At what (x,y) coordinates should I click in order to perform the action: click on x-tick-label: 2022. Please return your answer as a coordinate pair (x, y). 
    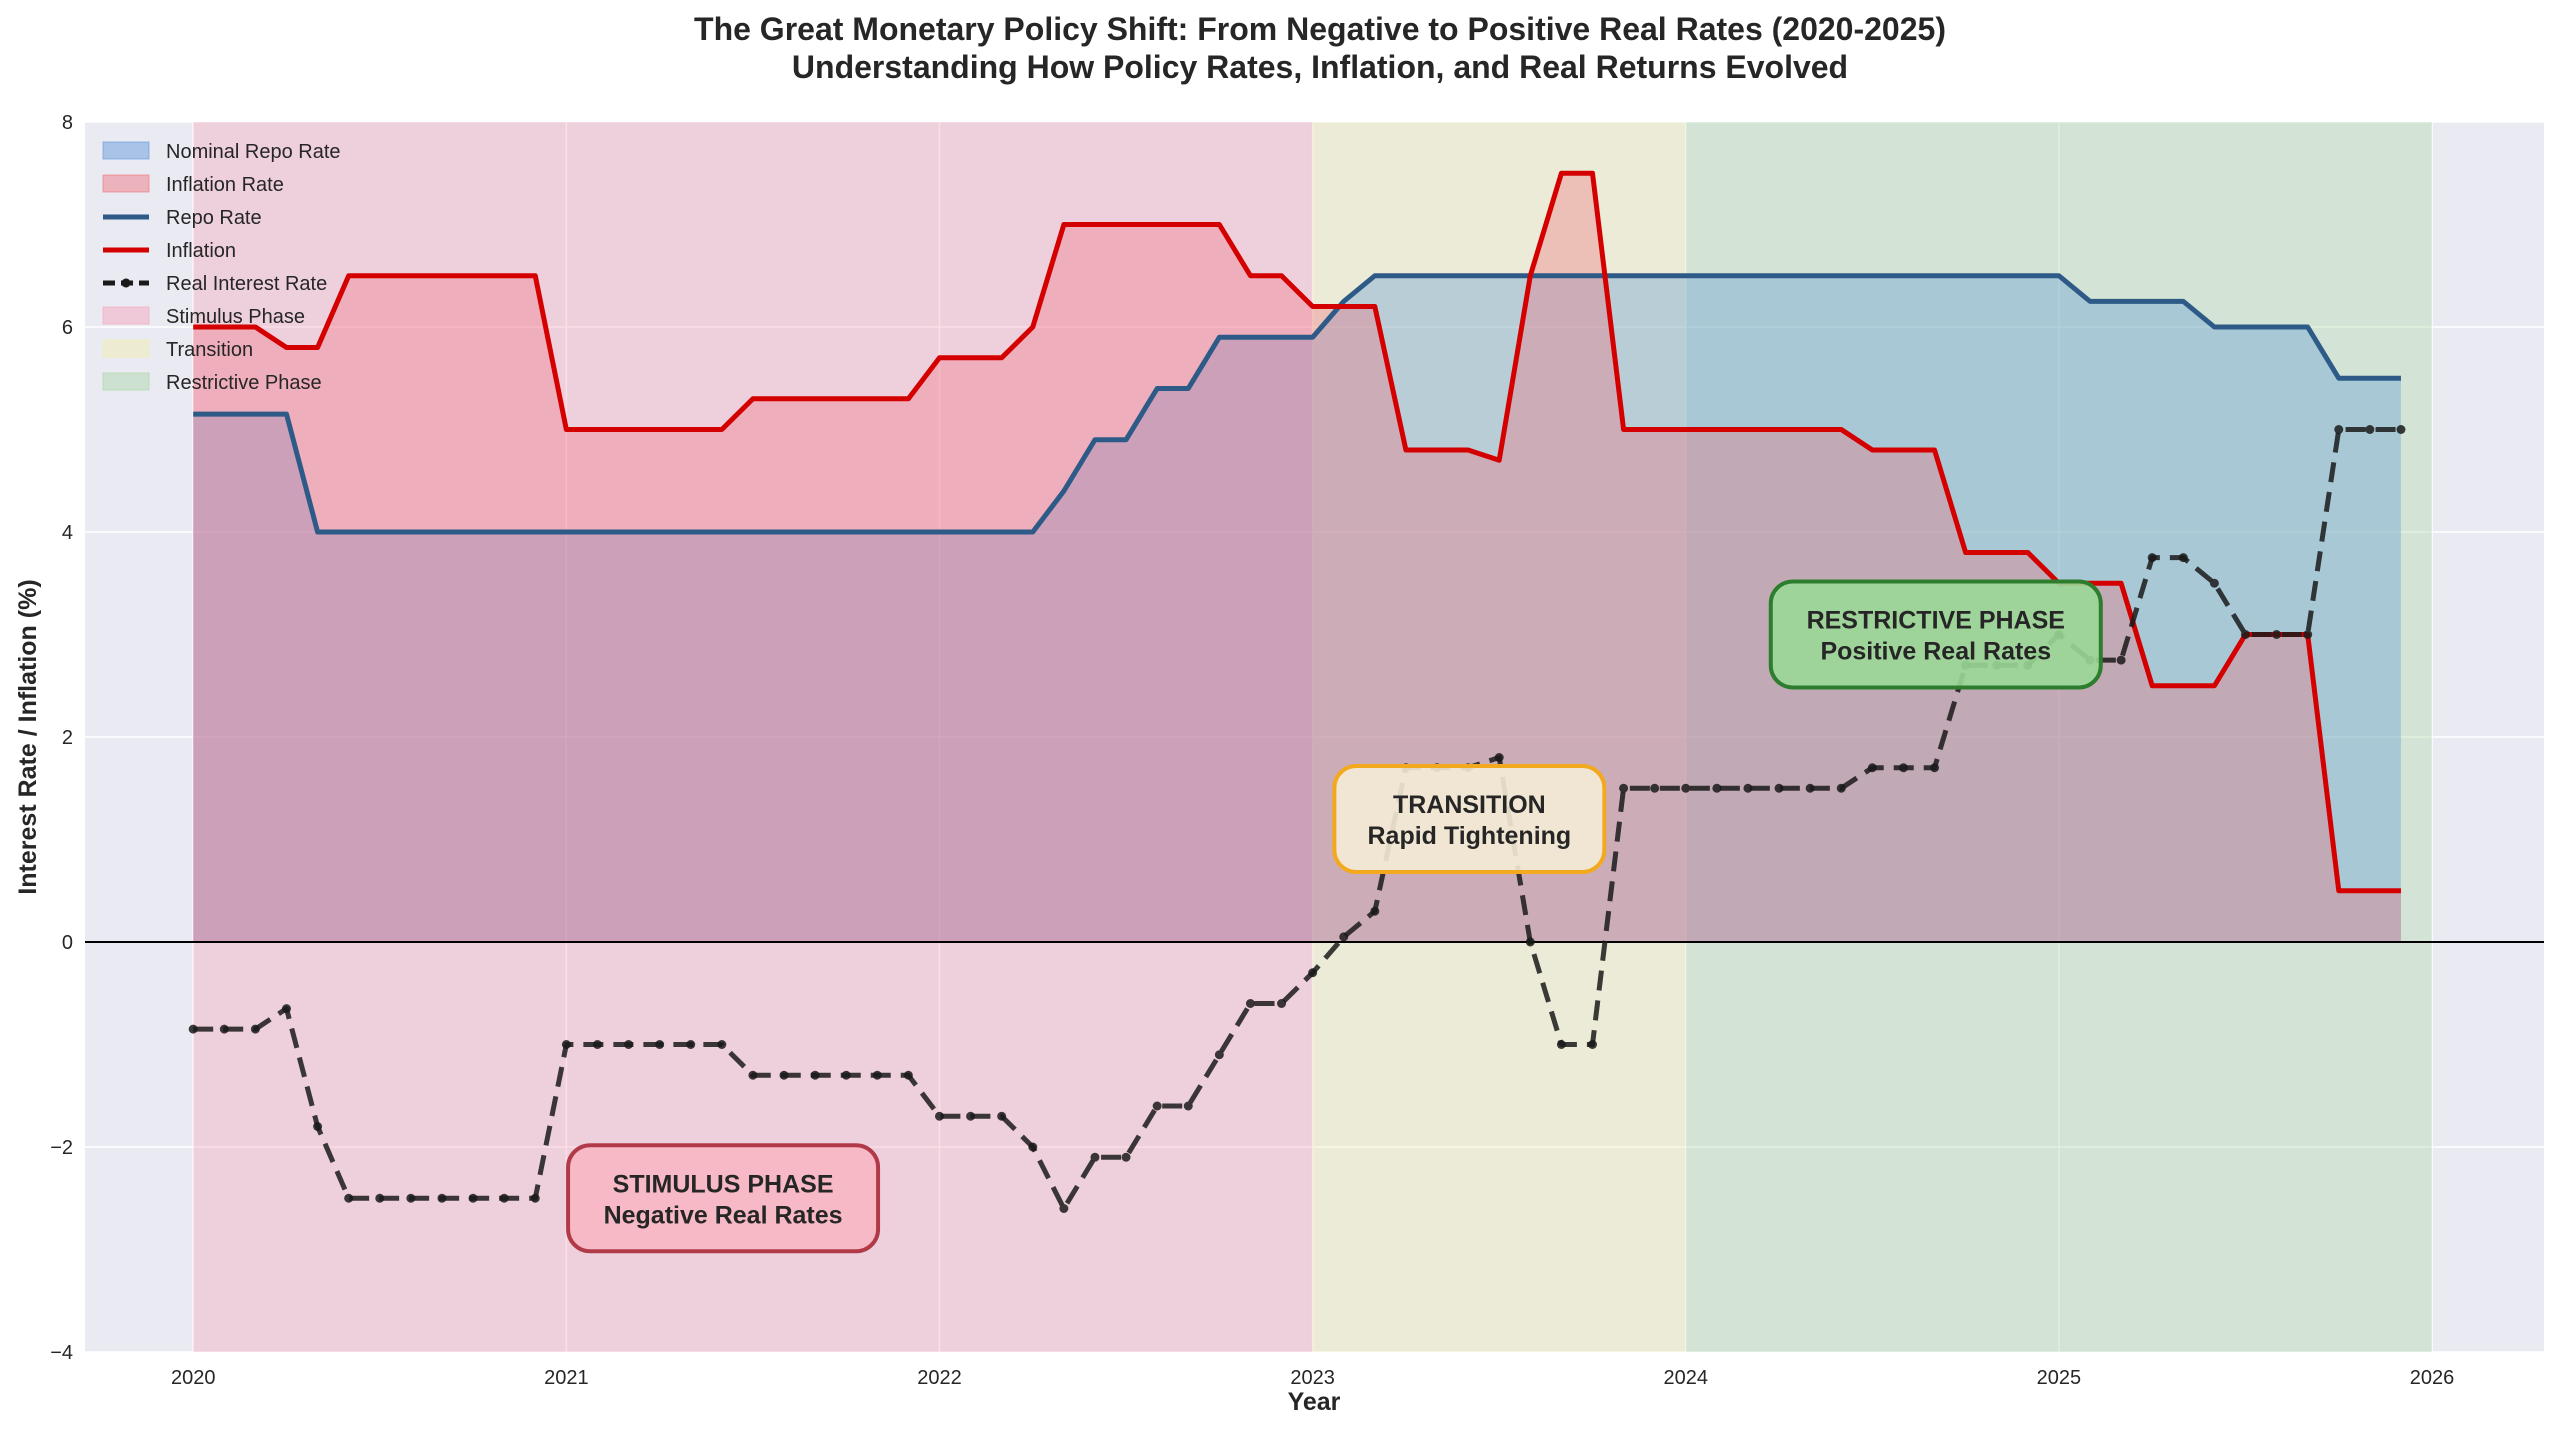
    Looking at the image, I should click on (939, 1378).